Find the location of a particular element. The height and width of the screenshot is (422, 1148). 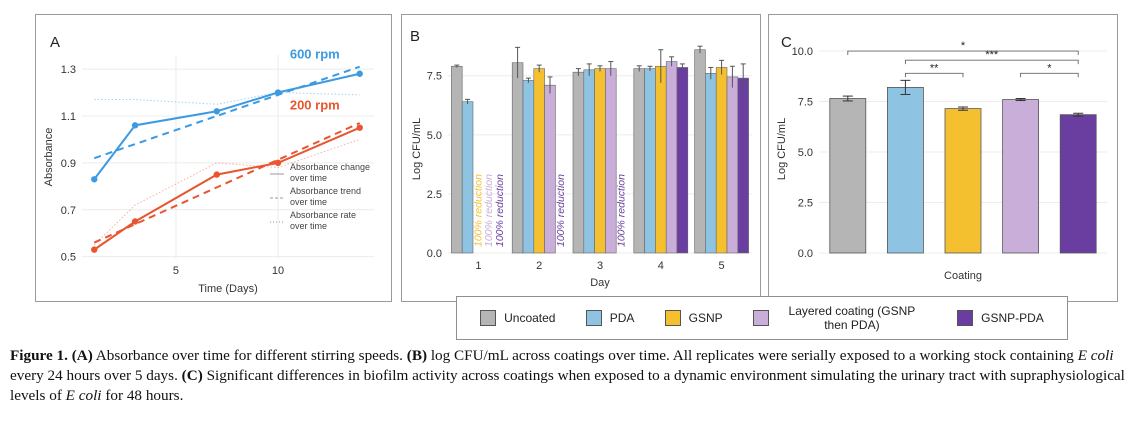

panel-a-yaxis-label: Absorbance is located at coordinates (49, 157).